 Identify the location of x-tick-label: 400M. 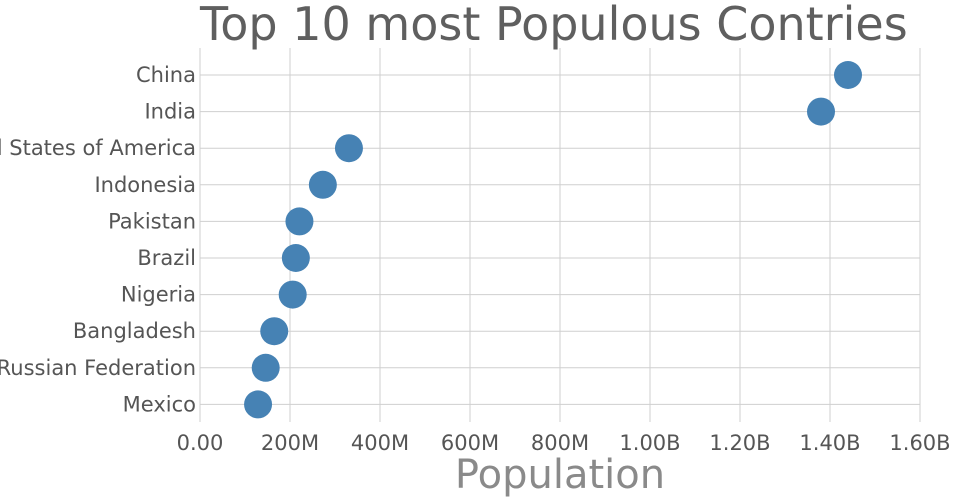
(380, 443).